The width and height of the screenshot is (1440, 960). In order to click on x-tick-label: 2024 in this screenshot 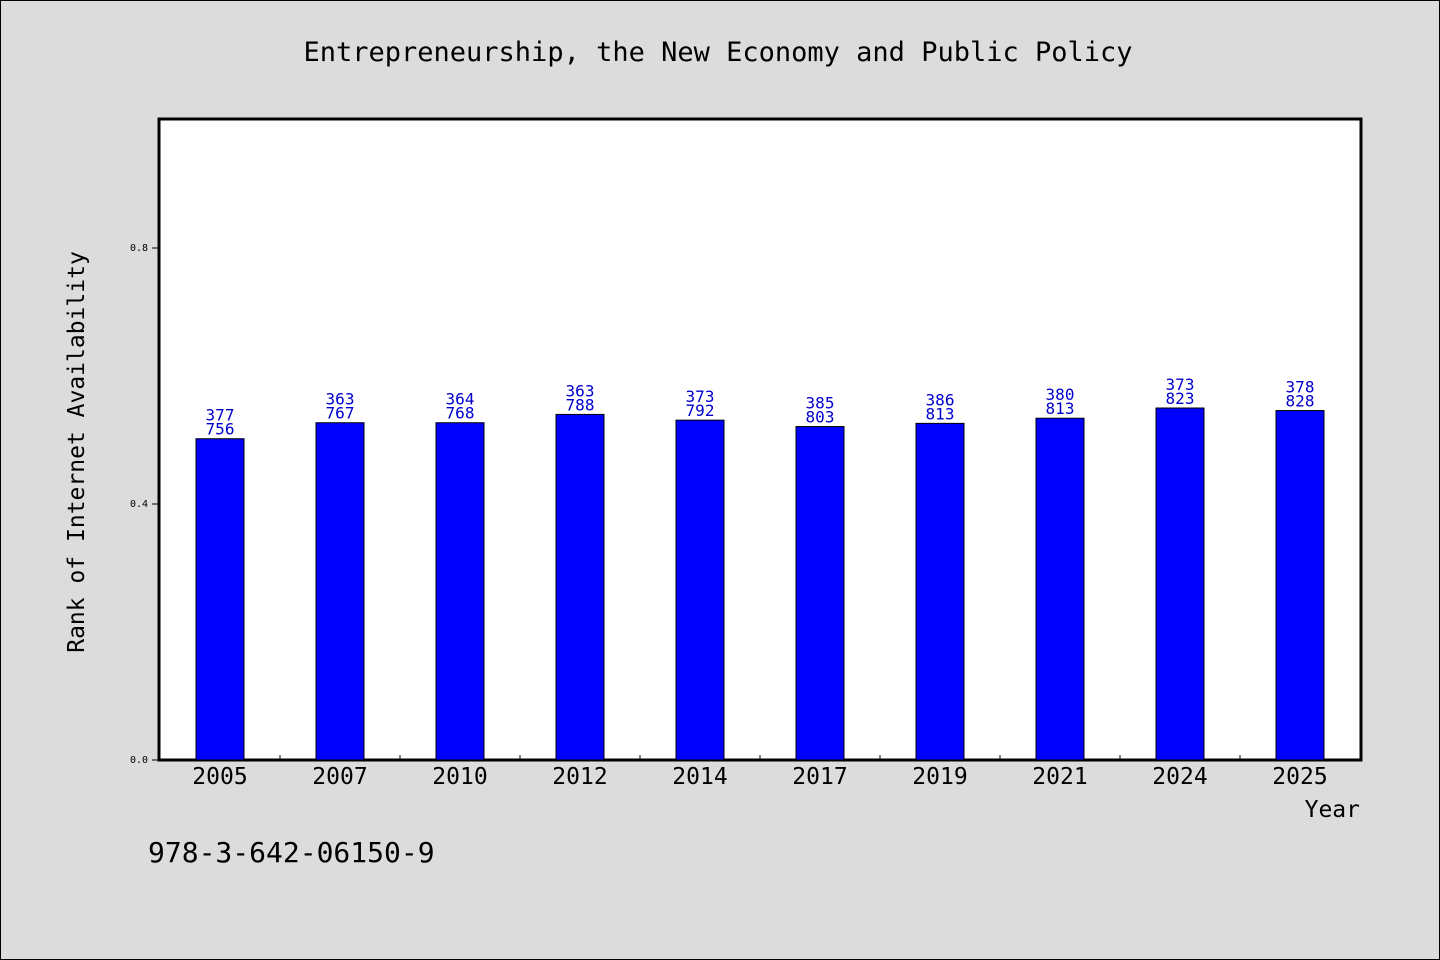, I will do `click(1179, 777)`.